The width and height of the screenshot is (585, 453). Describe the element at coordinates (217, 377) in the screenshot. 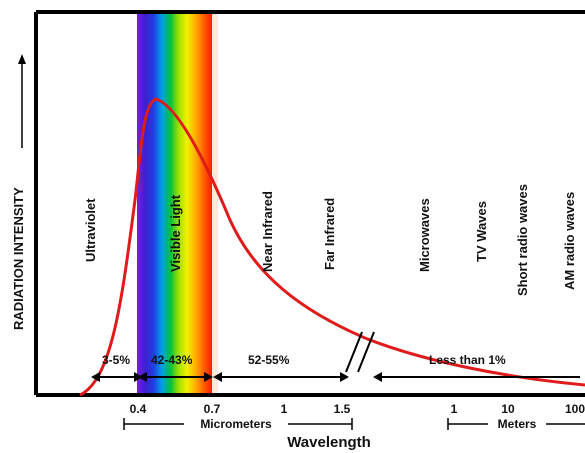

I see `range-arrow-infrared-head-left` at that location.